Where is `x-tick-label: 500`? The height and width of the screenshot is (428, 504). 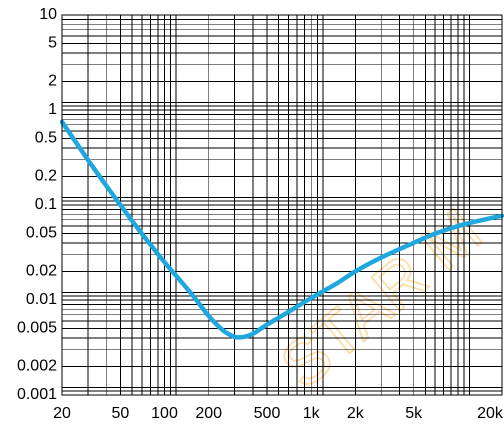
x-tick-label: 500 is located at coordinates (267, 413).